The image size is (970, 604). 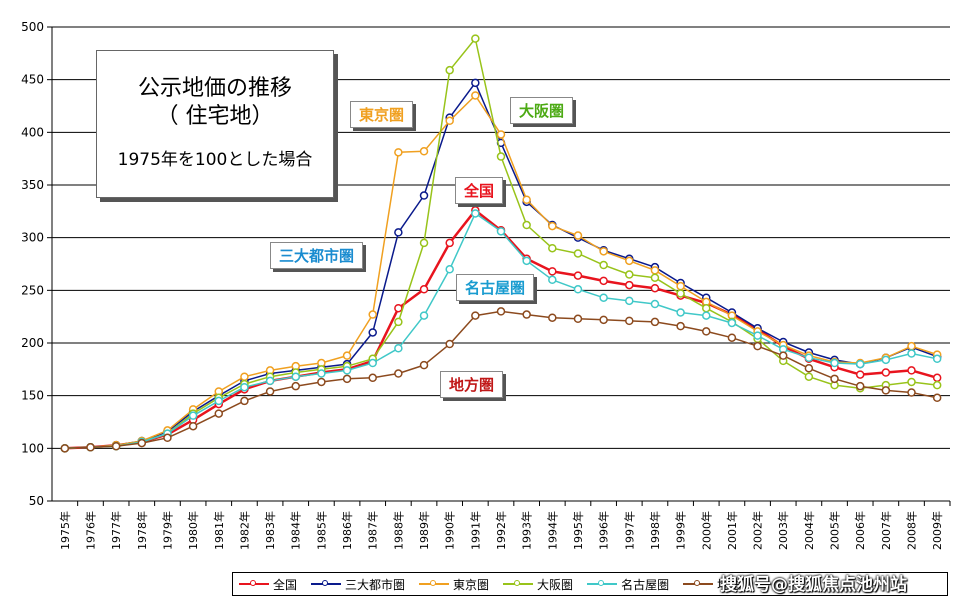 What do you see at coordinates (604, 530) in the screenshot?
I see `x-tick-label: 1996年` at bounding box center [604, 530].